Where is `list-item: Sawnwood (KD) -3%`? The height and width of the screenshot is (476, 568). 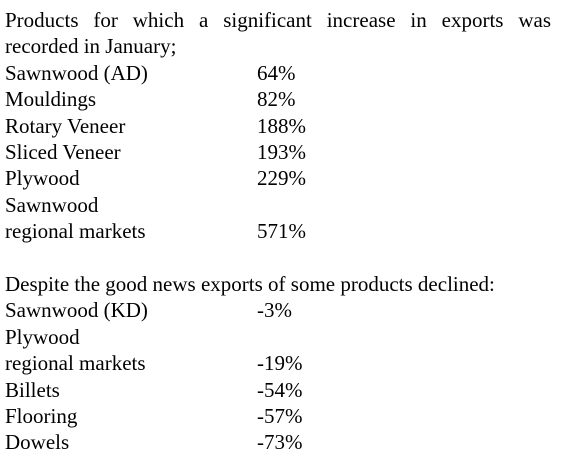 list-item: Sawnwood (KD) -3% is located at coordinates (286, 310).